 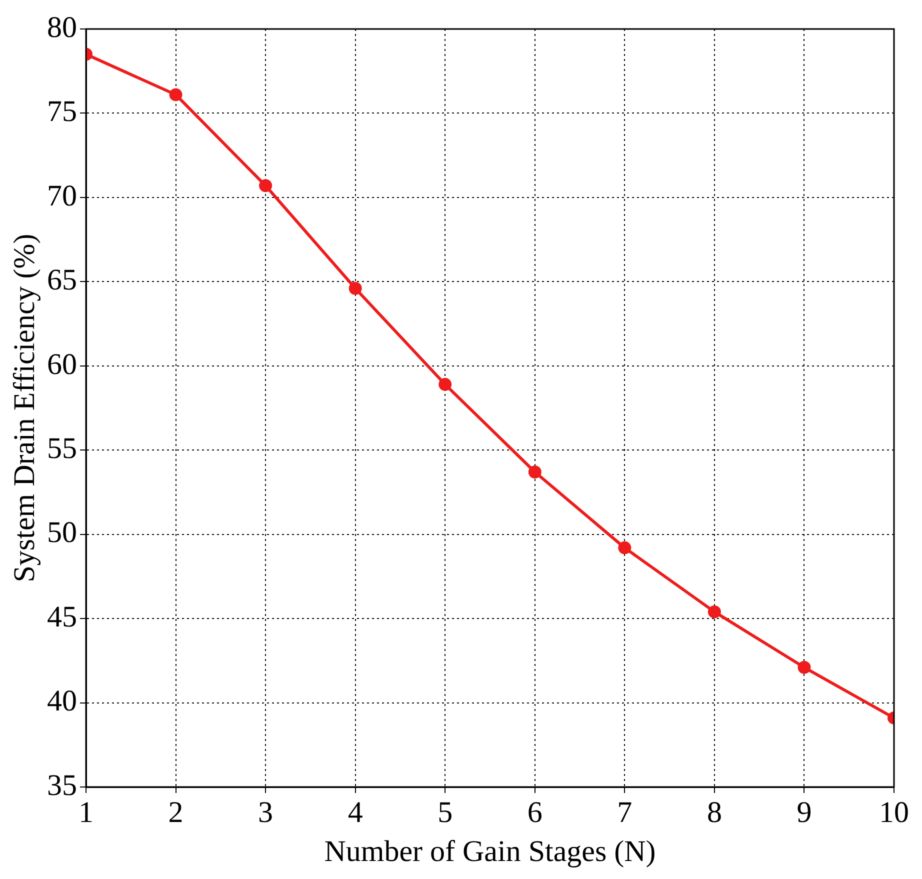 I want to click on x-tick-label: 4, so click(x=355, y=812).